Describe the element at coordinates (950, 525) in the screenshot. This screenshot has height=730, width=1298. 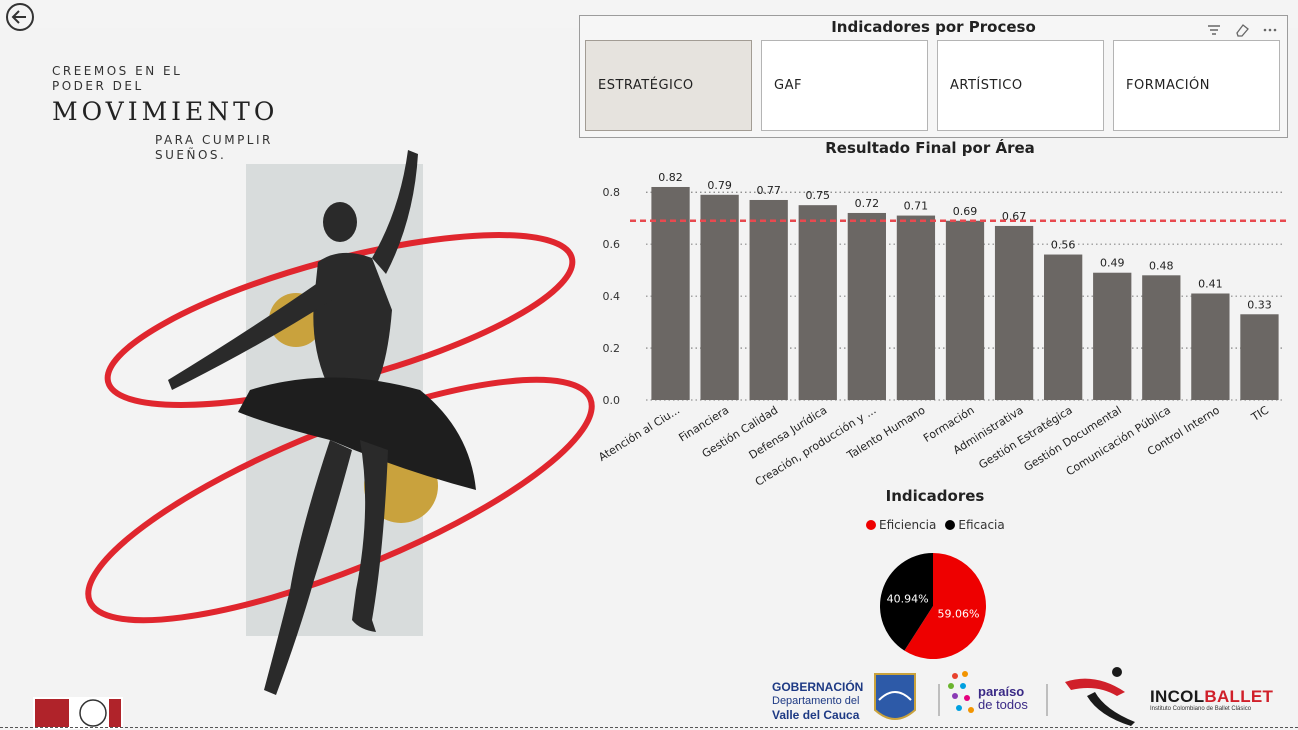
I see `legend-dot-eficacia` at that location.